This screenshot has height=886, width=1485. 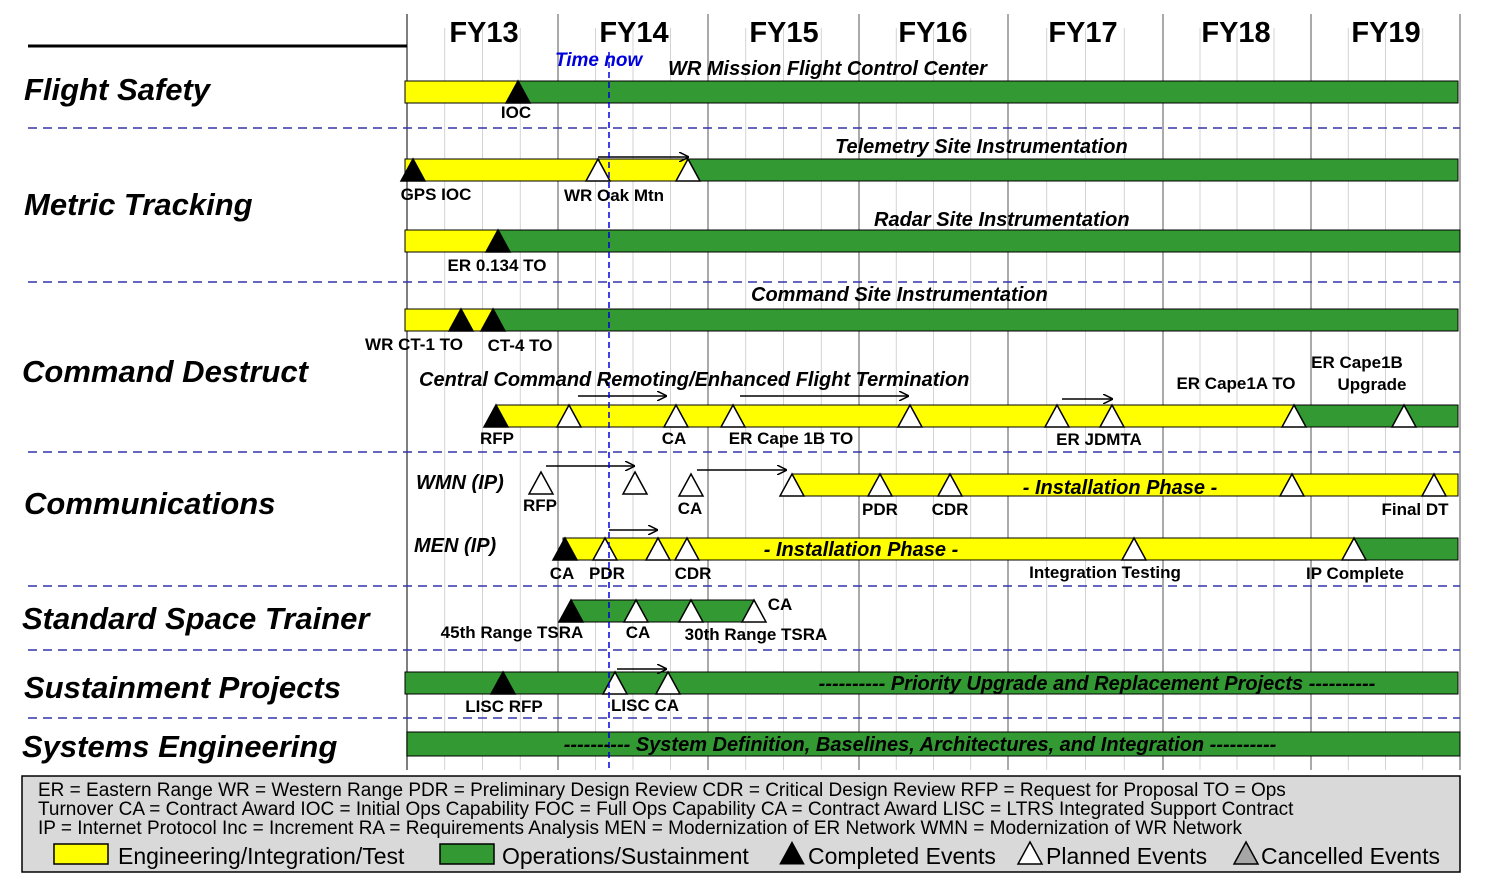 I want to click on category-communications: Communications, so click(x=149, y=503).